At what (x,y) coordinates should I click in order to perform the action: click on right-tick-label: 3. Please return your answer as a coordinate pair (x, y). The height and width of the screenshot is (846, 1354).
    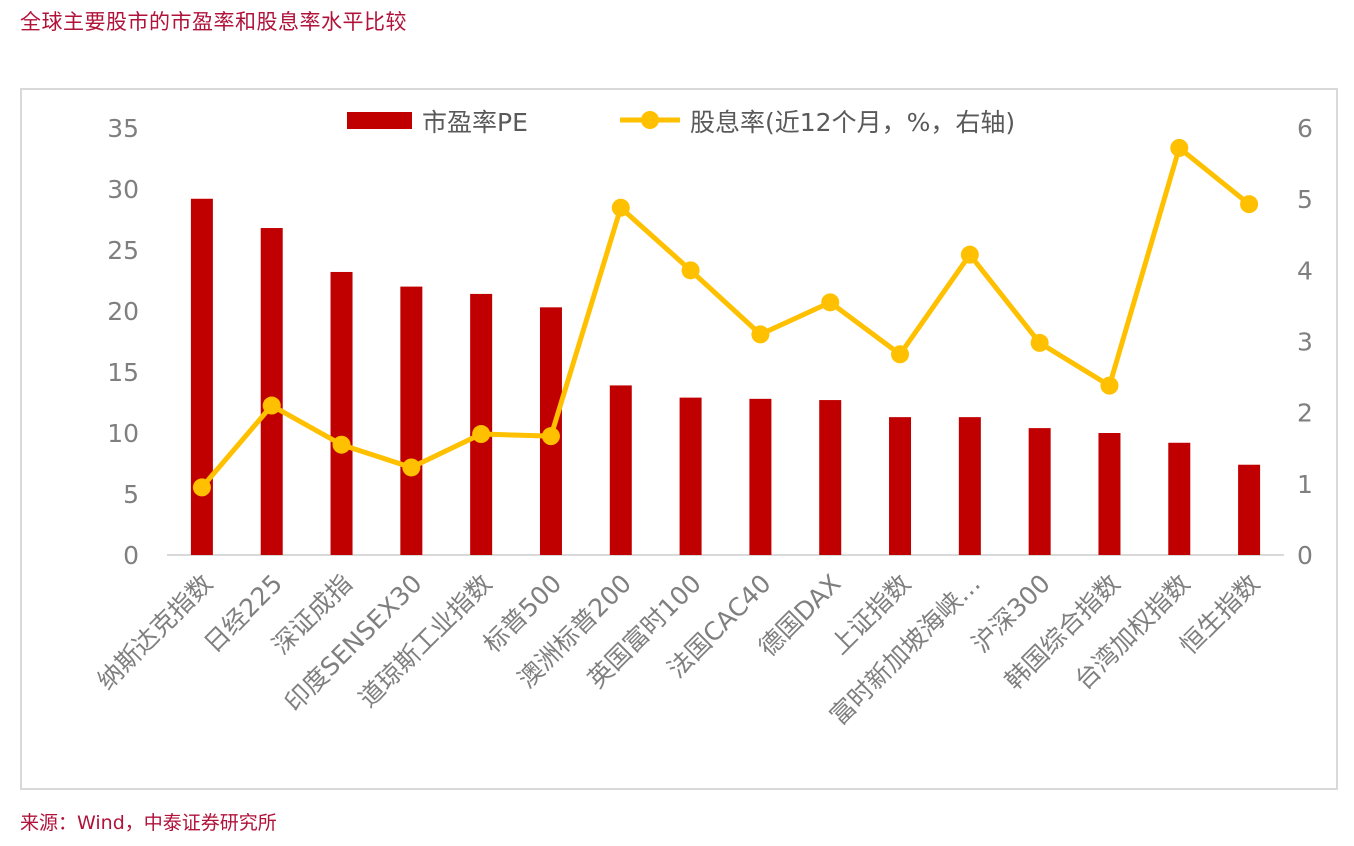
    Looking at the image, I should click on (1305, 342).